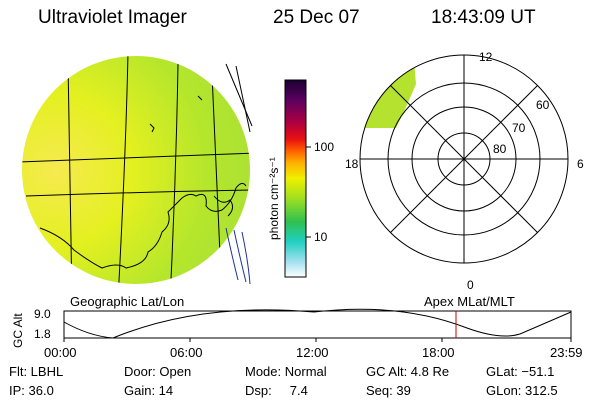 This screenshot has height=400, width=600. What do you see at coordinates (42, 334) in the screenshot?
I see `alt-tick-1-8: 1.8` at bounding box center [42, 334].